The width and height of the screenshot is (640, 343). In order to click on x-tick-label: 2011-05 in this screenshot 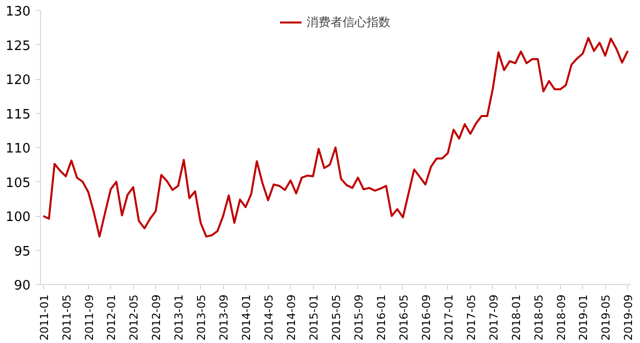, I will do `click(67, 317)`.